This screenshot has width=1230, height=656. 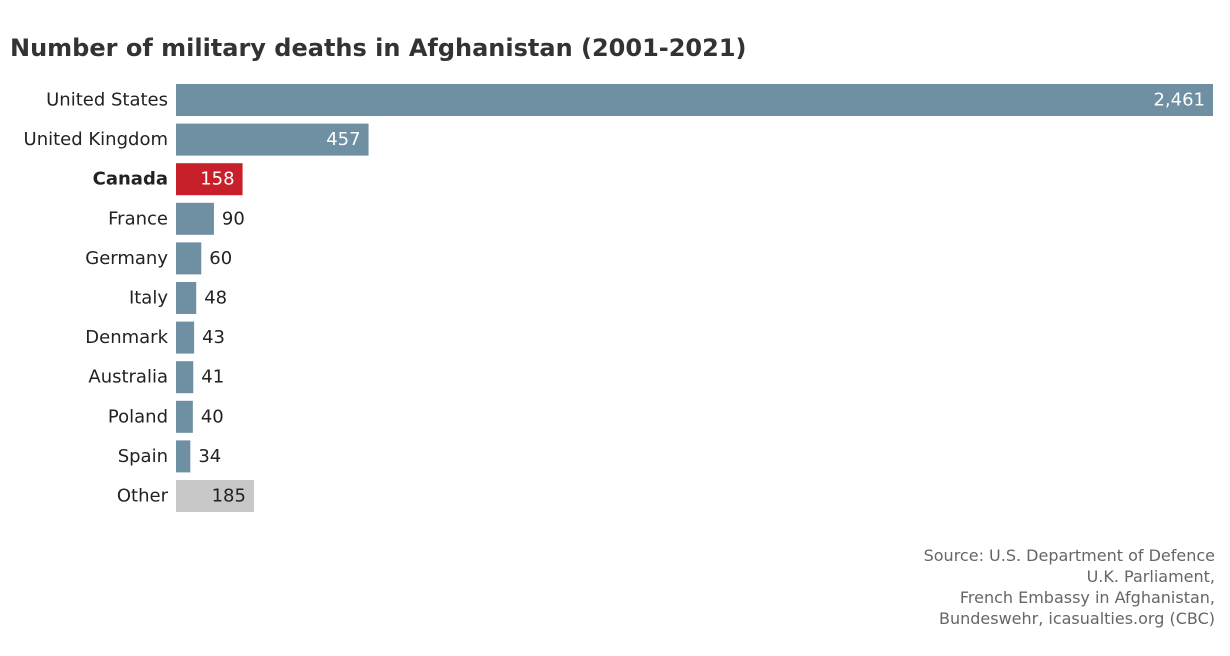 I want to click on source-line: Bundeswehr, icasualties.org (CBC), so click(x=1076, y=618).